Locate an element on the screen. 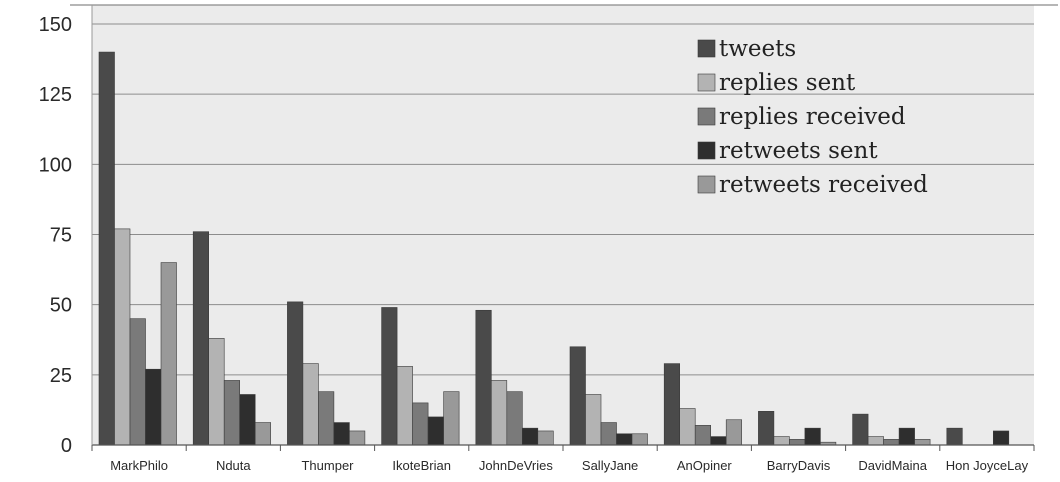 This screenshot has width=1060, height=482. bar-AnOpiner-retweets-sent is located at coordinates (718, 441).